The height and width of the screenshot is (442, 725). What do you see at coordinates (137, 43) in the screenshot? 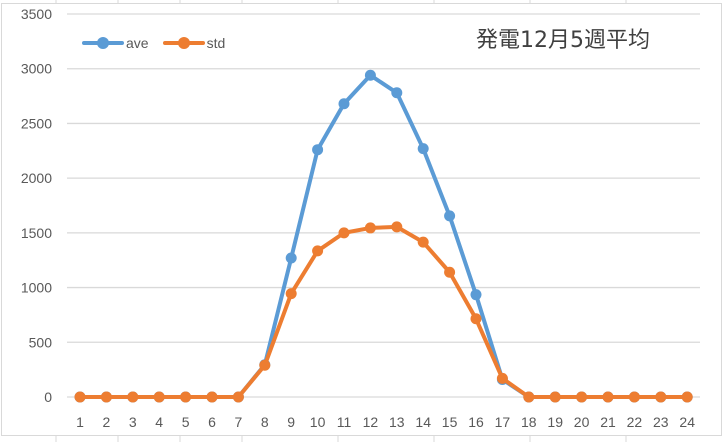
I see `legend-label: ave` at bounding box center [137, 43].